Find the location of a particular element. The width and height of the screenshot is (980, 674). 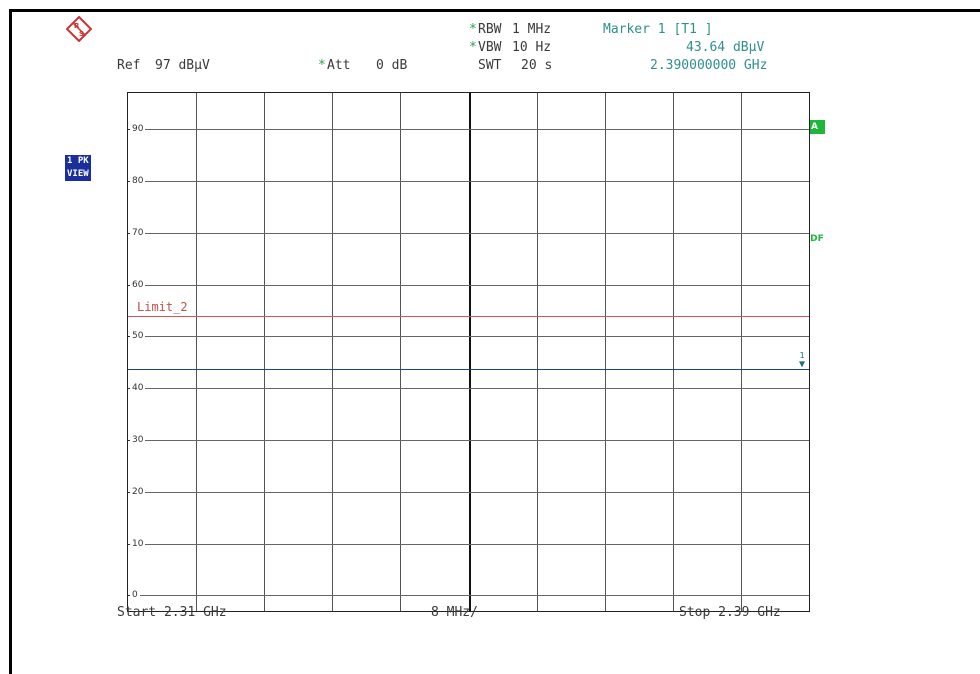

att-label: Att is located at coordinates (339, 65).